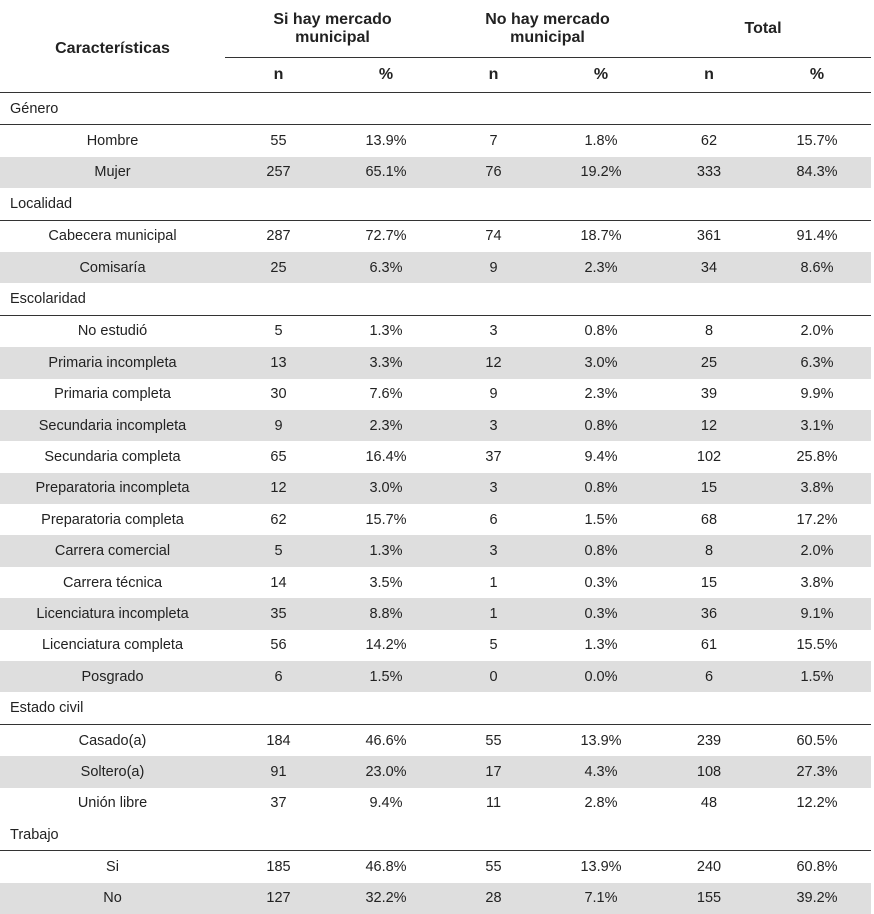 This screenshot has width=874, height=914. I want to click on group-header-text: Total, so click(762, 29).